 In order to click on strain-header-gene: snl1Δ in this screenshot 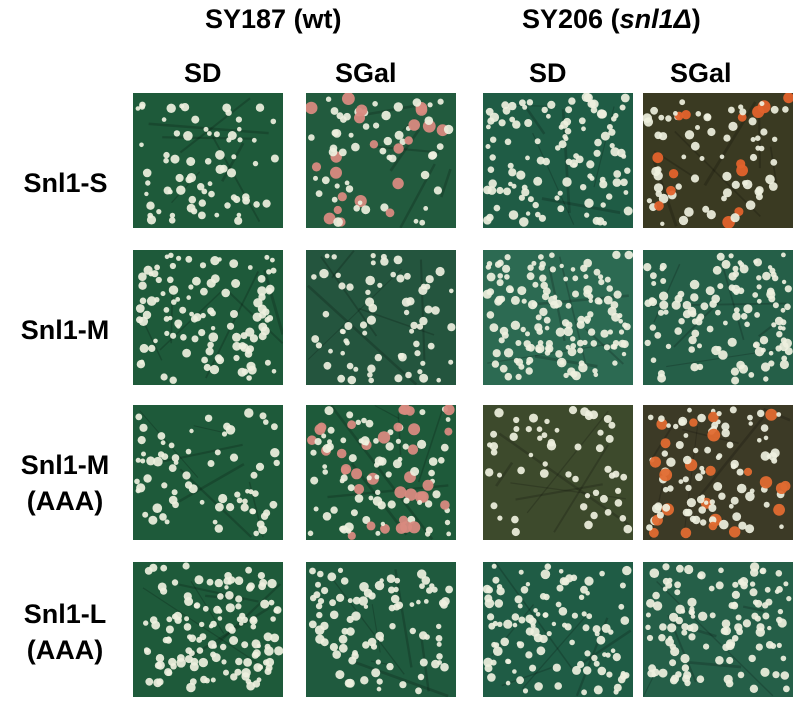, I will do `click(655, 19)`.